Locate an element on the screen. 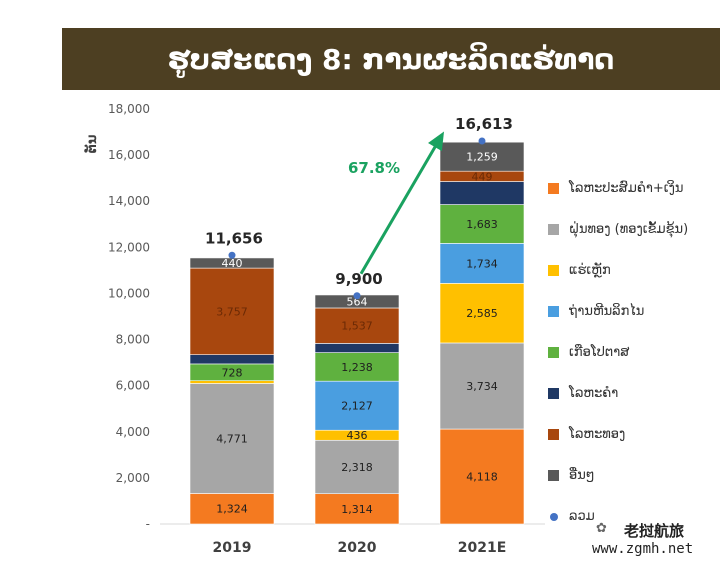  y-tick-label: 8,000 is located at coordinates (133, 340).